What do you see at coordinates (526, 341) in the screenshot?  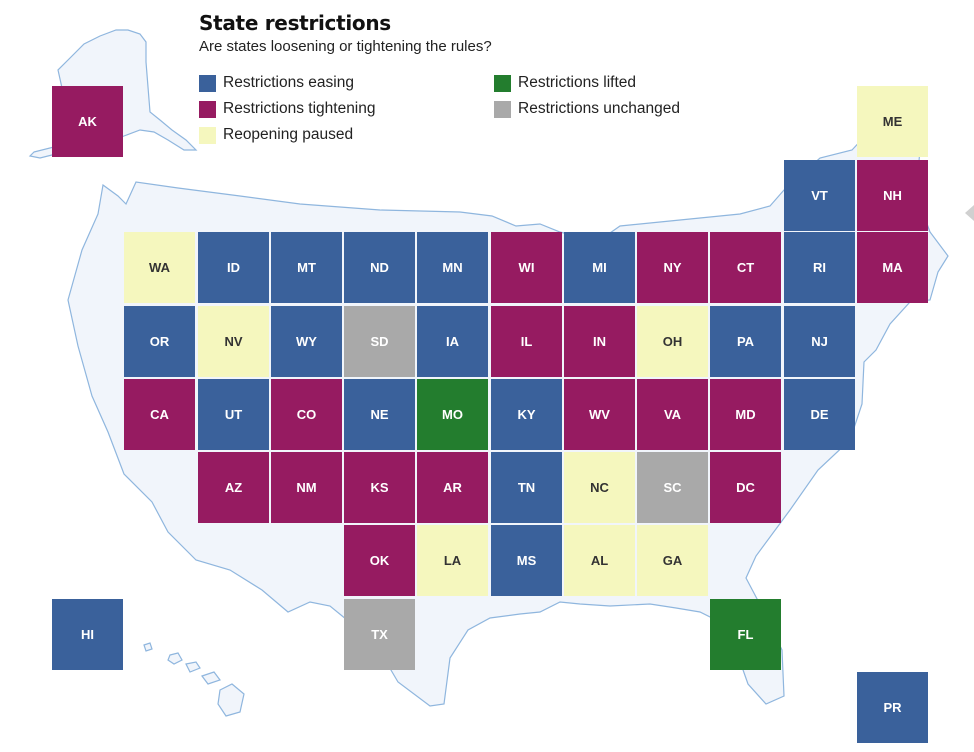 I see `state-tile-il: IL` at bounding box center [526, 341].